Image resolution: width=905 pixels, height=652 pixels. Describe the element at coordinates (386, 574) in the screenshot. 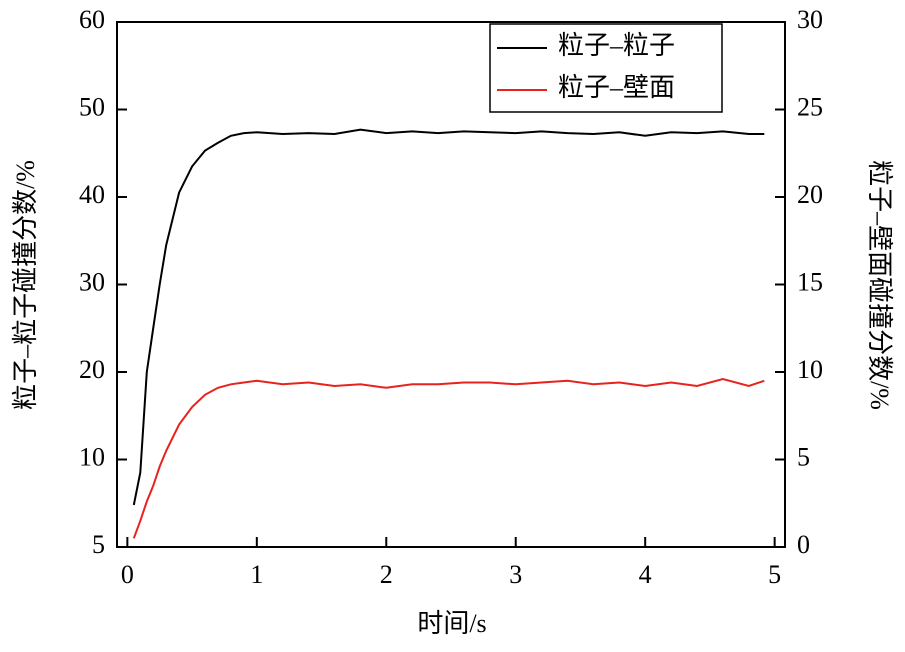

I see `x-tick-label: 2` at that location.